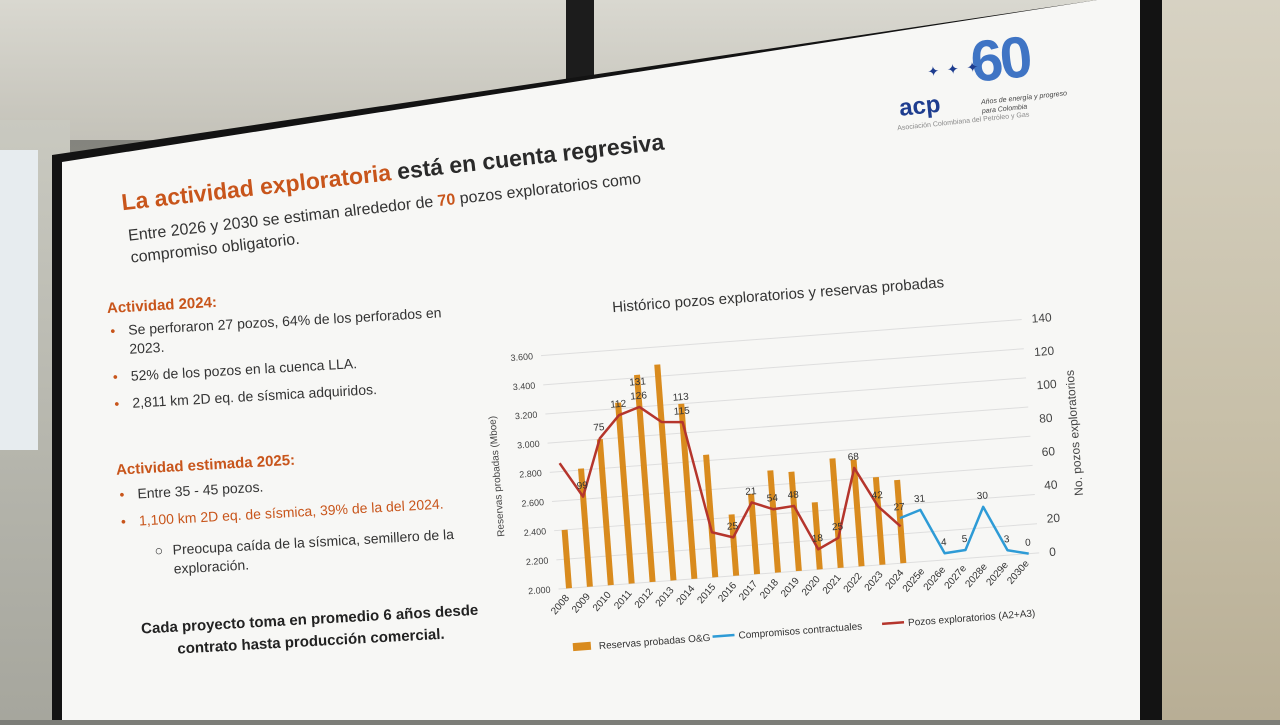 The image size is (1280, 725). I want to click on x-tick-label: 2026e, so click(935, 578).